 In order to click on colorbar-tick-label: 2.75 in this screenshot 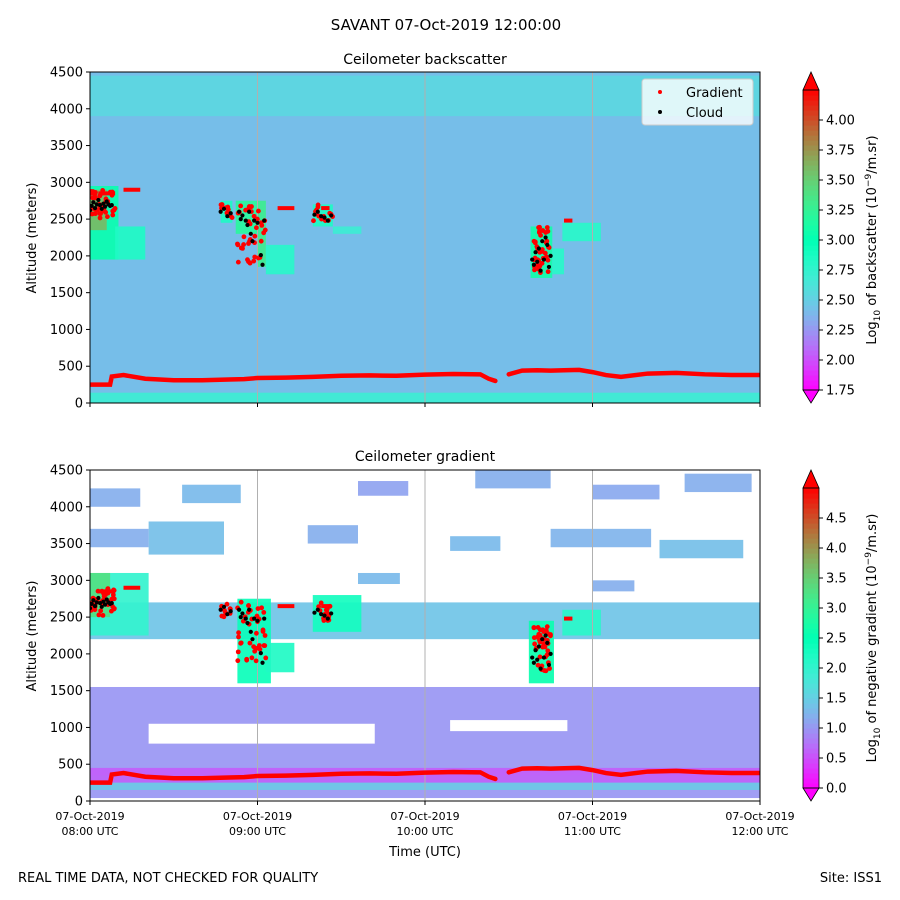, I will do `click(840, 271)`.